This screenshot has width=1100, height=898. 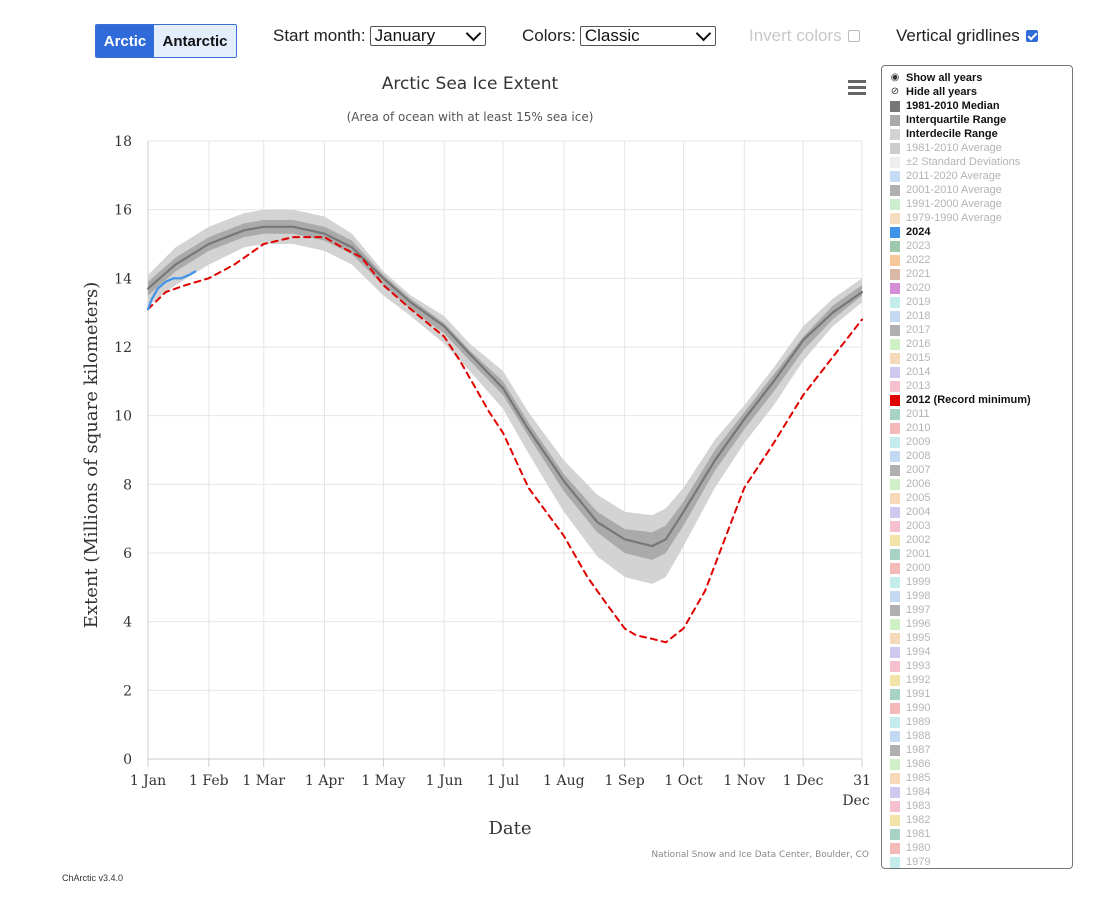 What do you see at coordinates (981, 638) in the screenshot?
I see `legend-item: 1995` at bounding box center [981, 638].